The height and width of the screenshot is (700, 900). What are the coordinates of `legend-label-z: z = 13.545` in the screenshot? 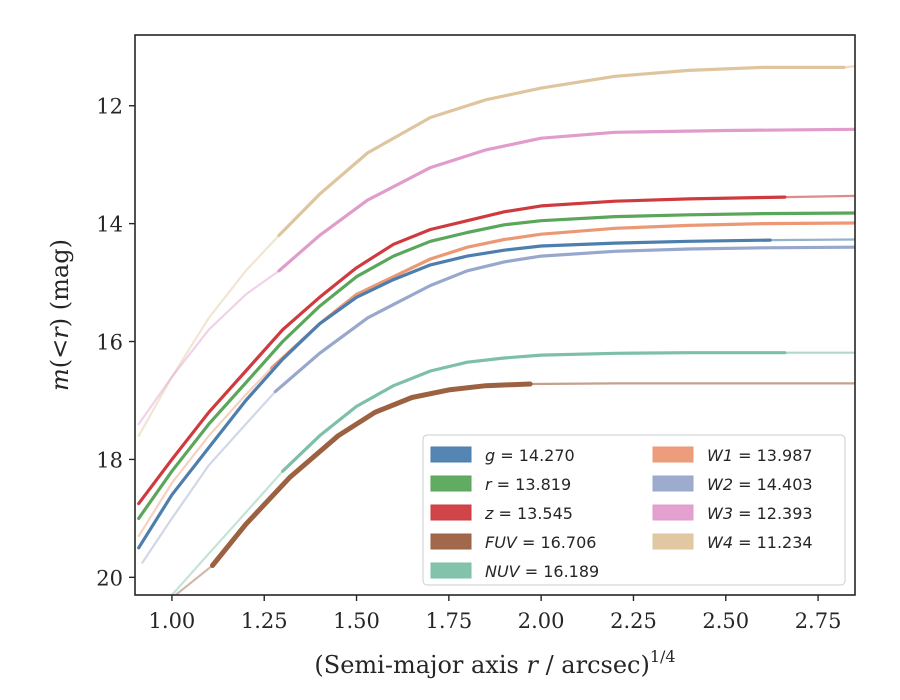 It's located at (528, 513).